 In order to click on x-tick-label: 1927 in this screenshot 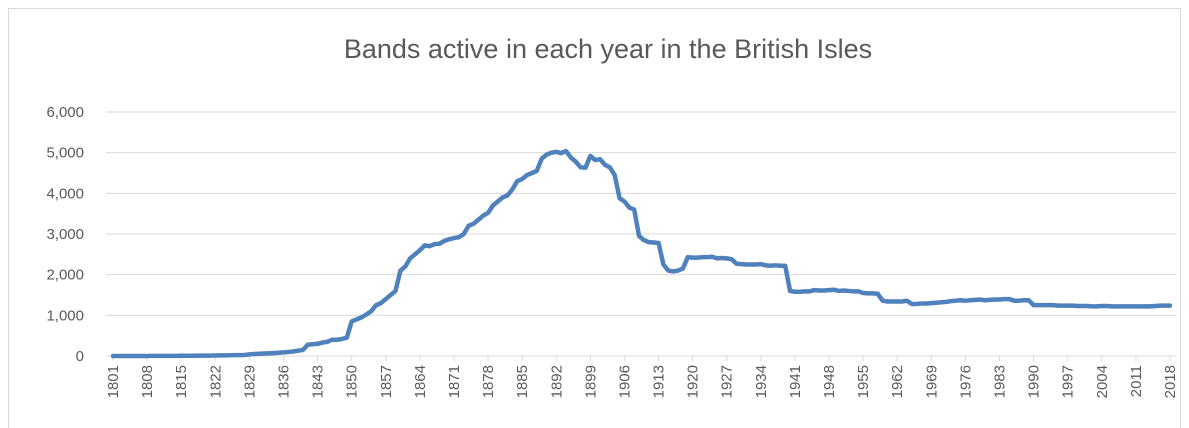, I will do `click(727, 381)`.